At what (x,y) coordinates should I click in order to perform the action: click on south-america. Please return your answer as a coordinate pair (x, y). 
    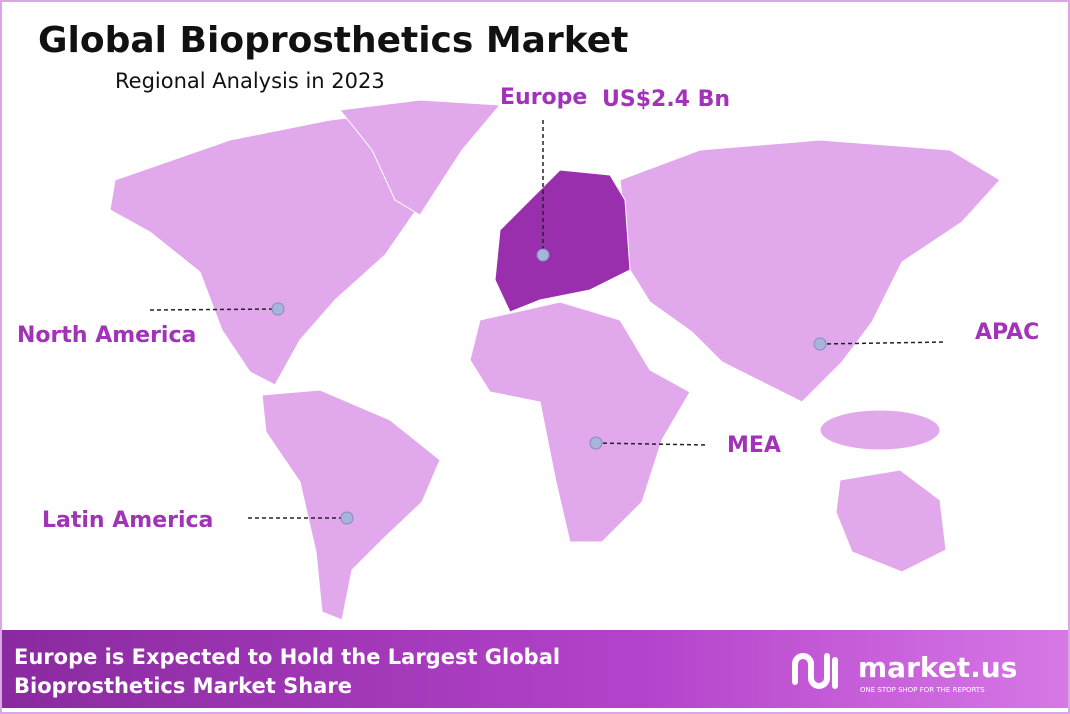
    Looking at the image, I should click on (351, 505).